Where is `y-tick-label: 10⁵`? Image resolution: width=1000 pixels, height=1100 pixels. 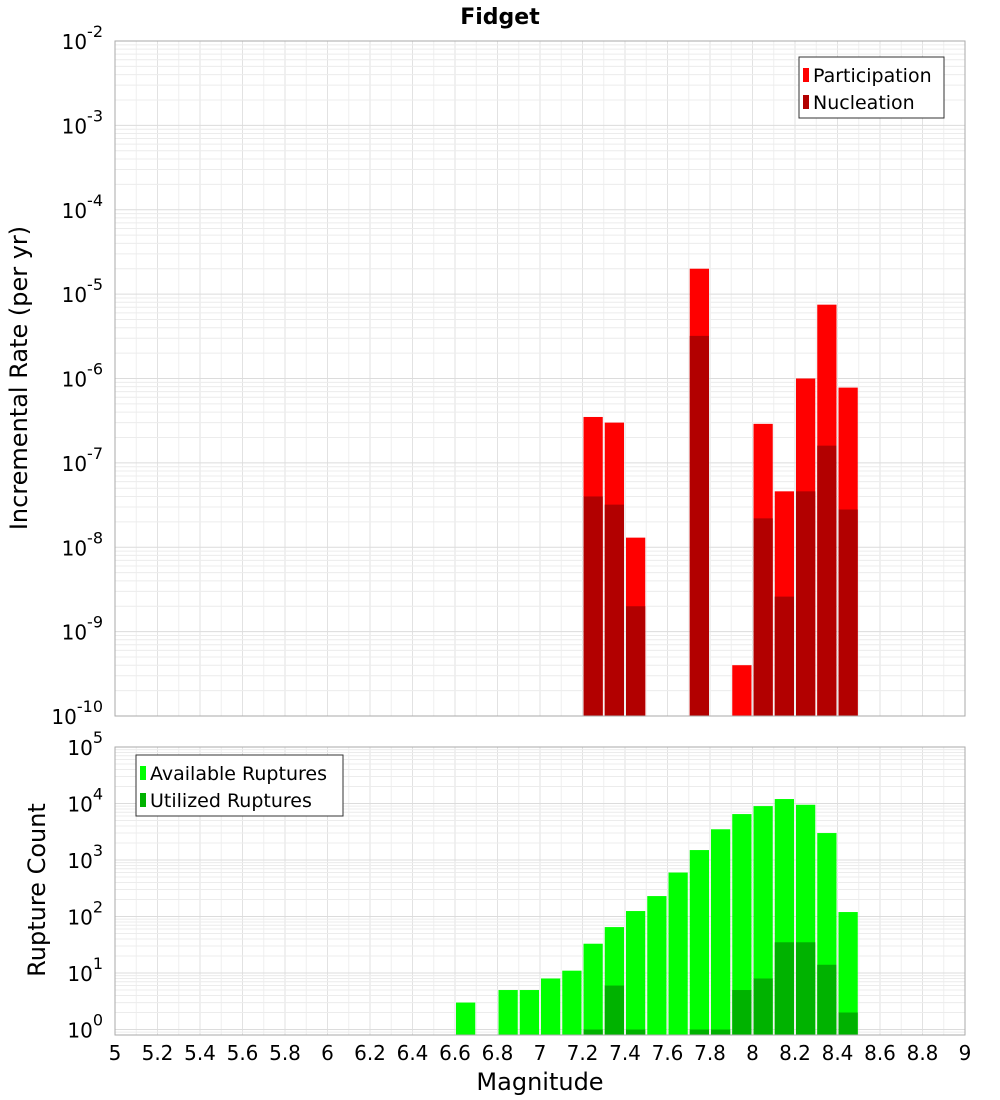 y-tick-label: 10⁵ is located at coordinates (85, 744).